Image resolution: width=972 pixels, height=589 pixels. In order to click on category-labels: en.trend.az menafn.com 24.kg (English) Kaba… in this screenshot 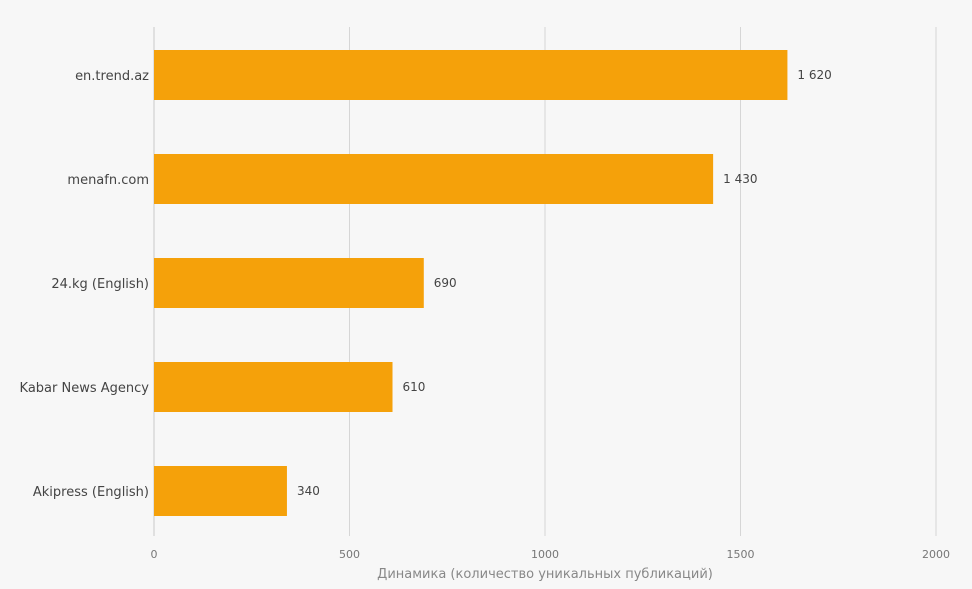, I will do `click(85, 284)`.